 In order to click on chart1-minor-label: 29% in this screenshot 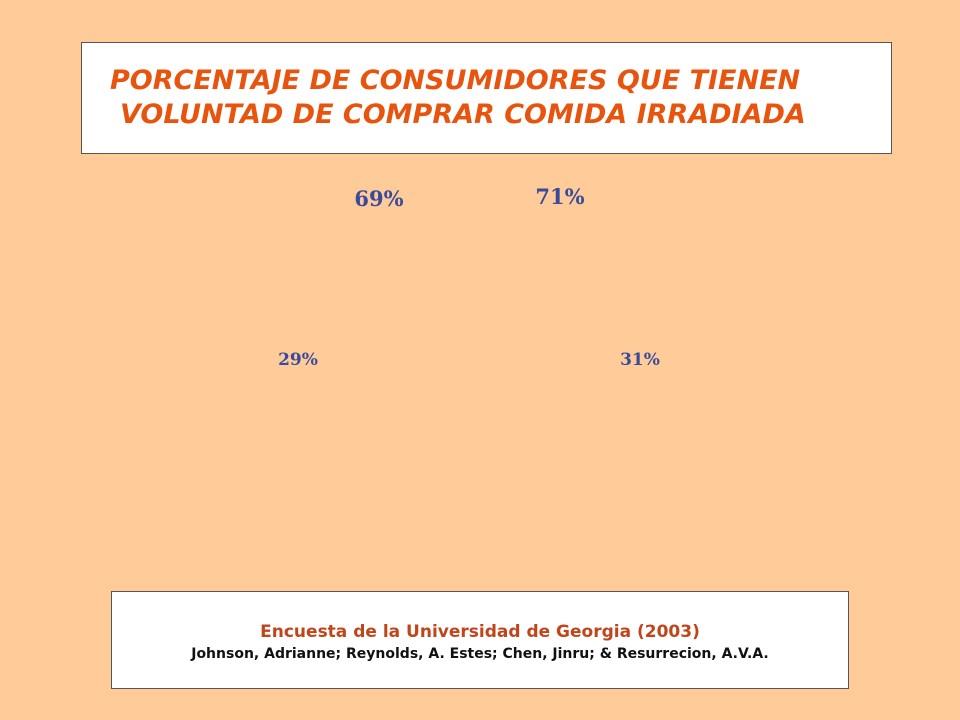, I will do `click(298, 360)`.